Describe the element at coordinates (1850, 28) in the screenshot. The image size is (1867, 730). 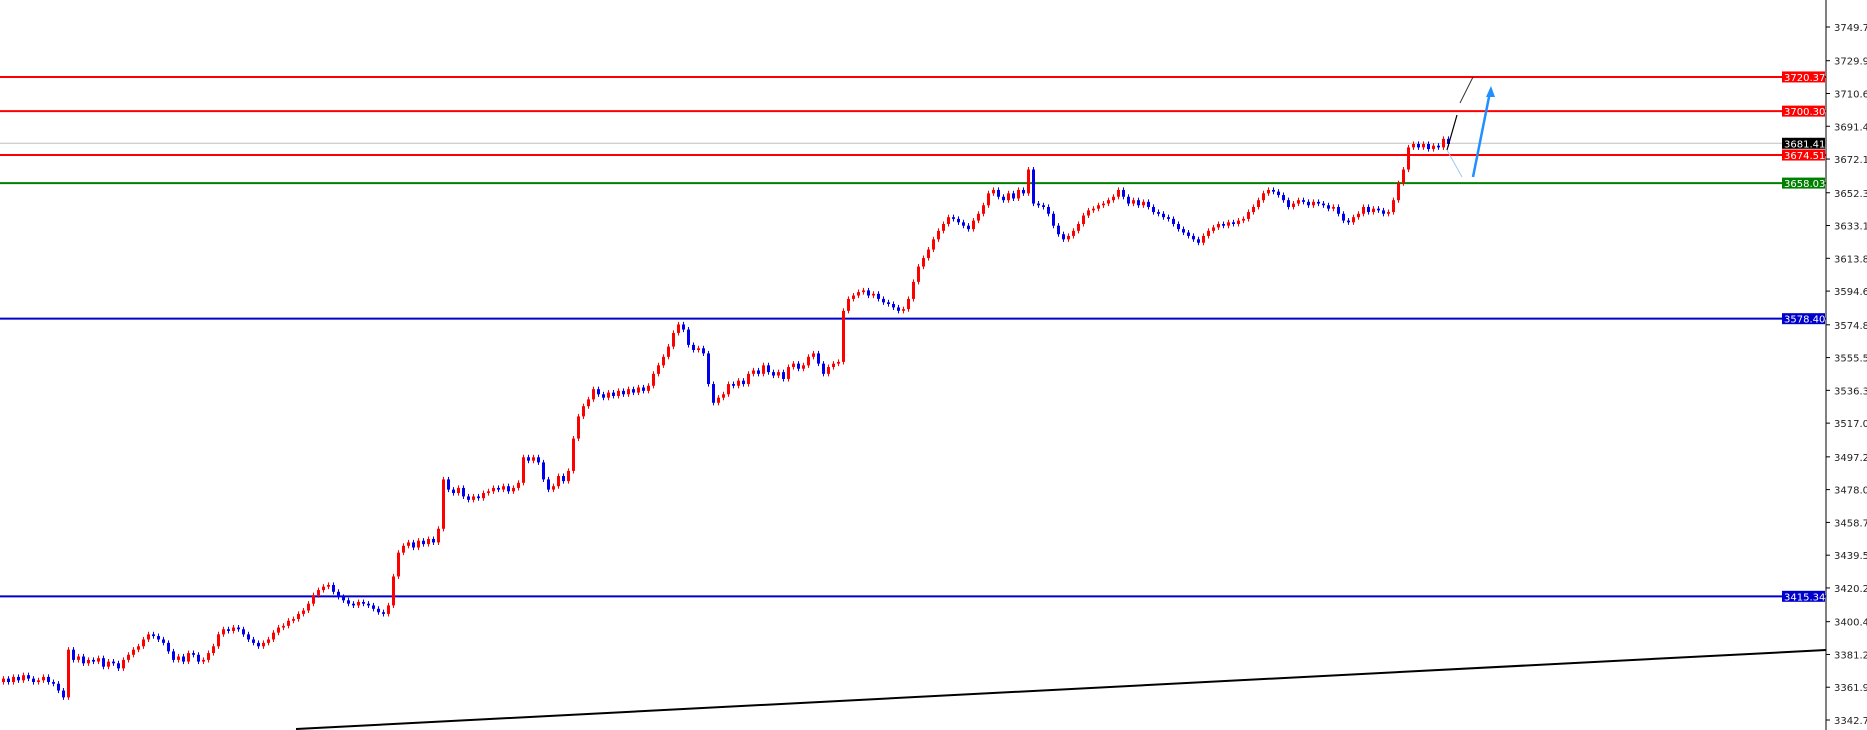
I see `axis-tick-label: 3749.70` at that location.